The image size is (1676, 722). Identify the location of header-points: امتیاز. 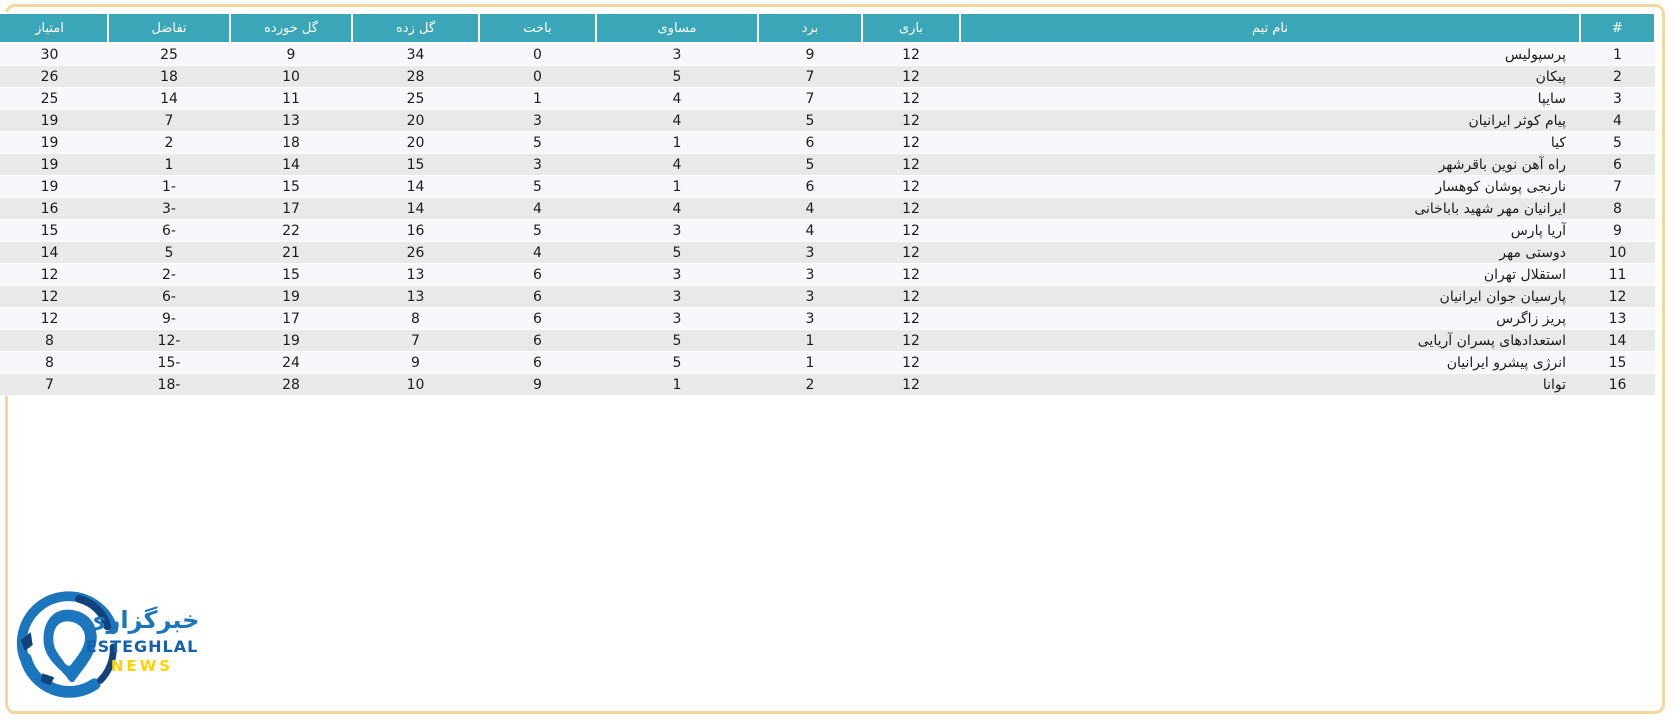
(54, 28).